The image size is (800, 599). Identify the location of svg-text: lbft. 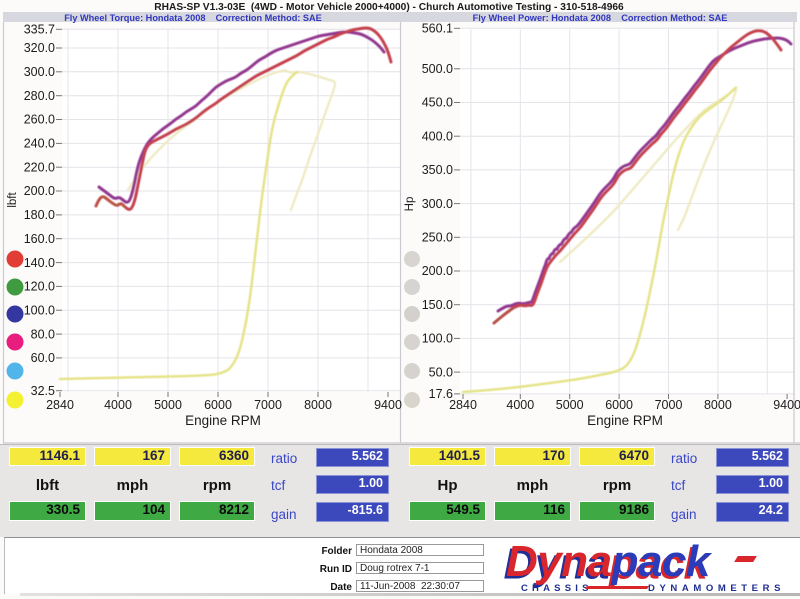
(13, 200).